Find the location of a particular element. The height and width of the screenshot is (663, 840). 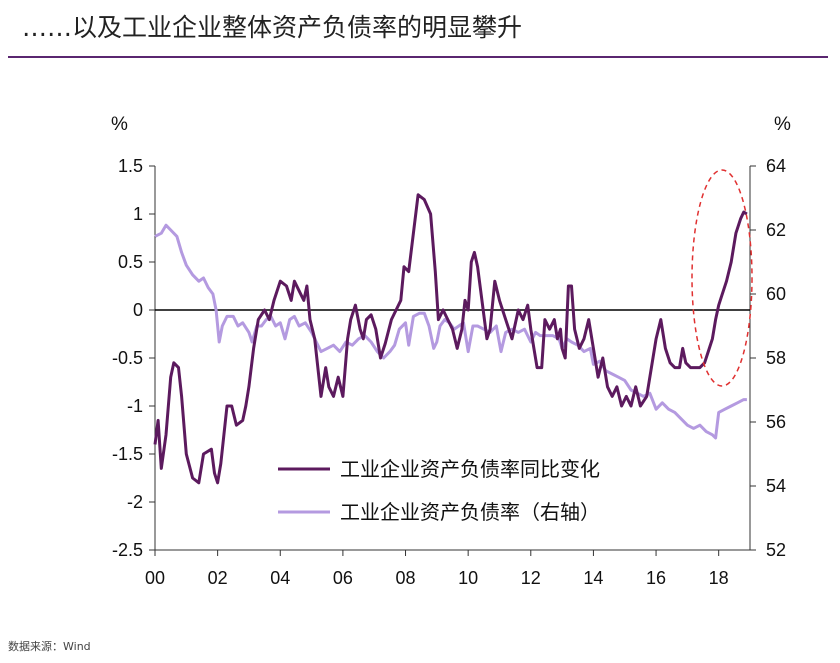

x-tick-label: 16 is located at coordinates (656, 578).